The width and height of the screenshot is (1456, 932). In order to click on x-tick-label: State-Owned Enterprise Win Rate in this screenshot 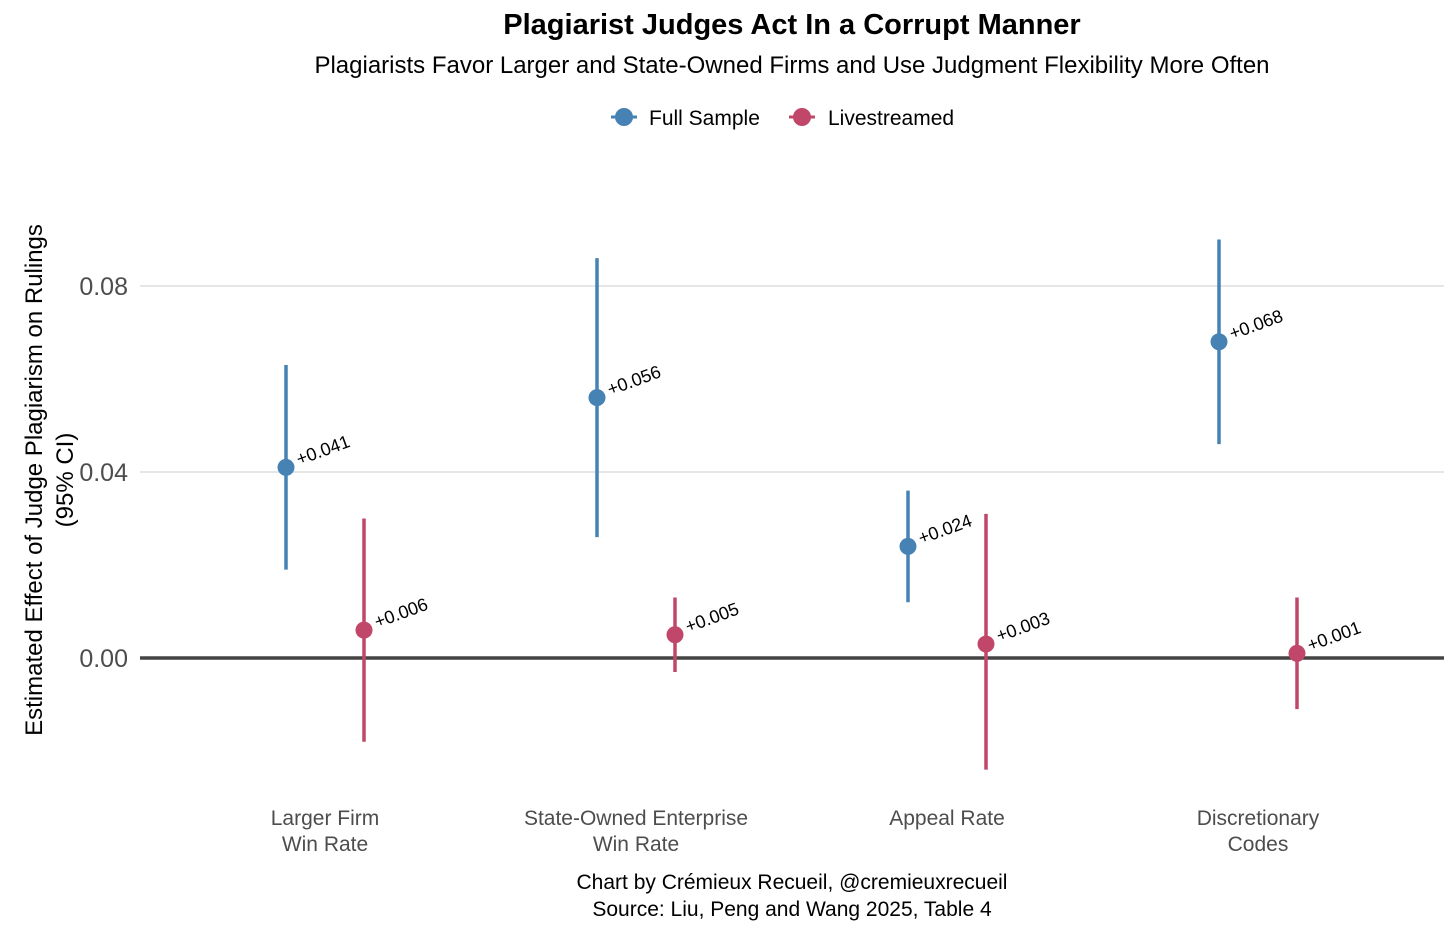, I will do `click(636, 831)`.